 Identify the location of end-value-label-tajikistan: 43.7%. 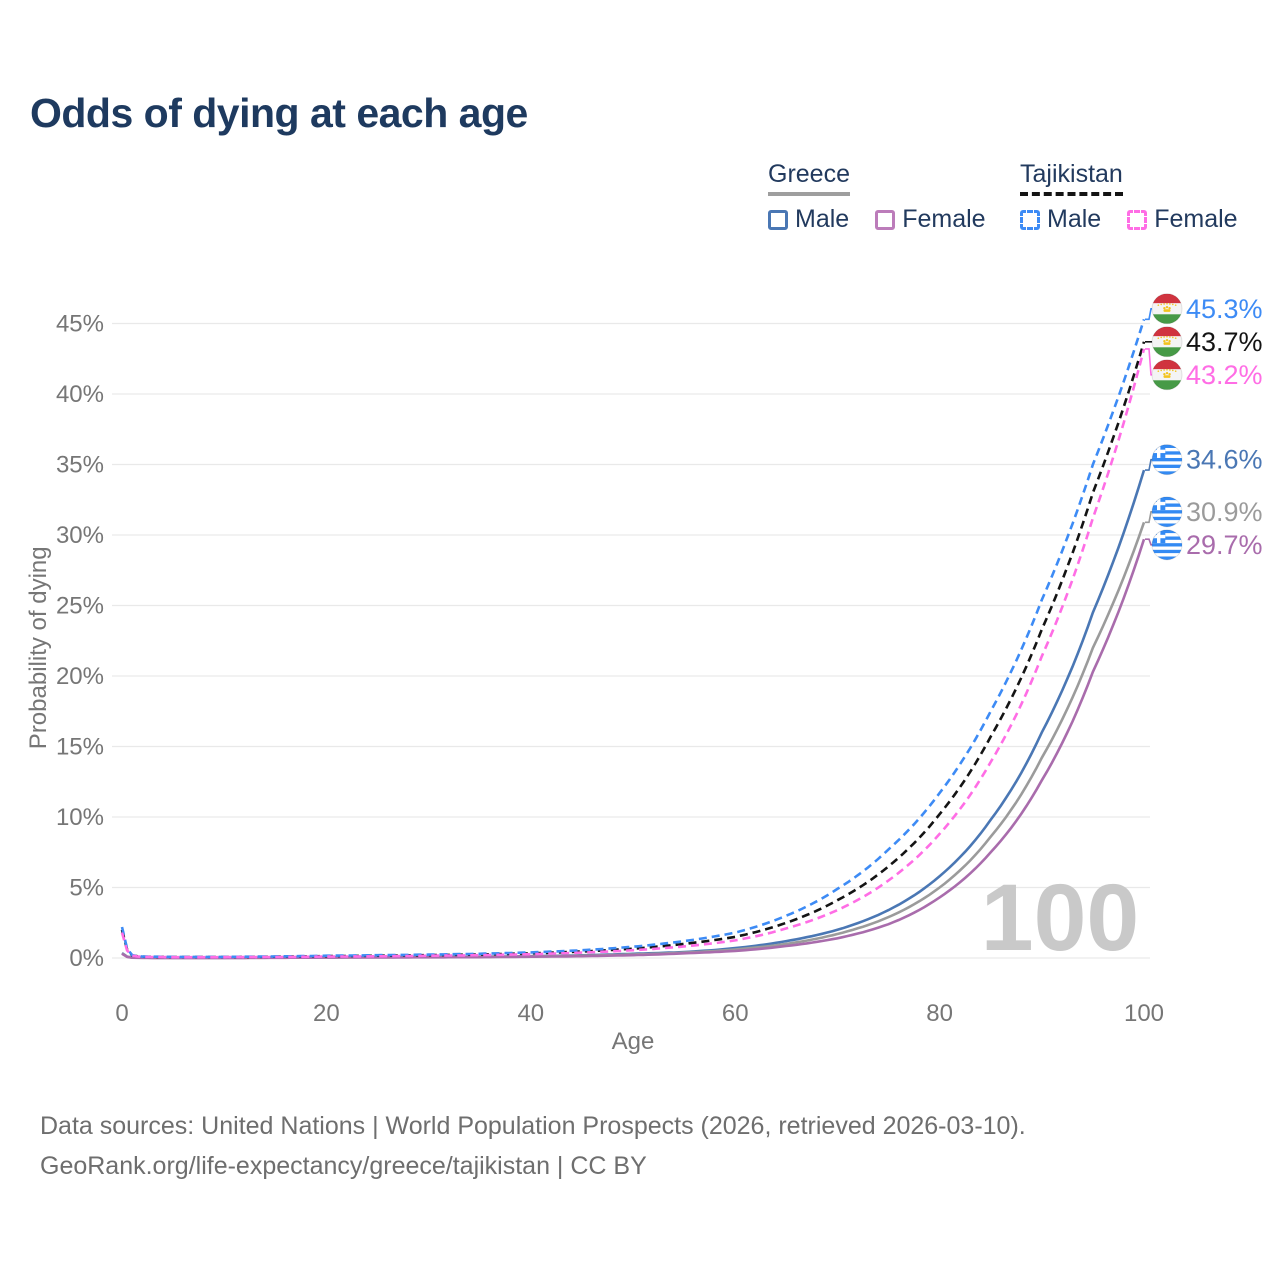
(1224, 342).